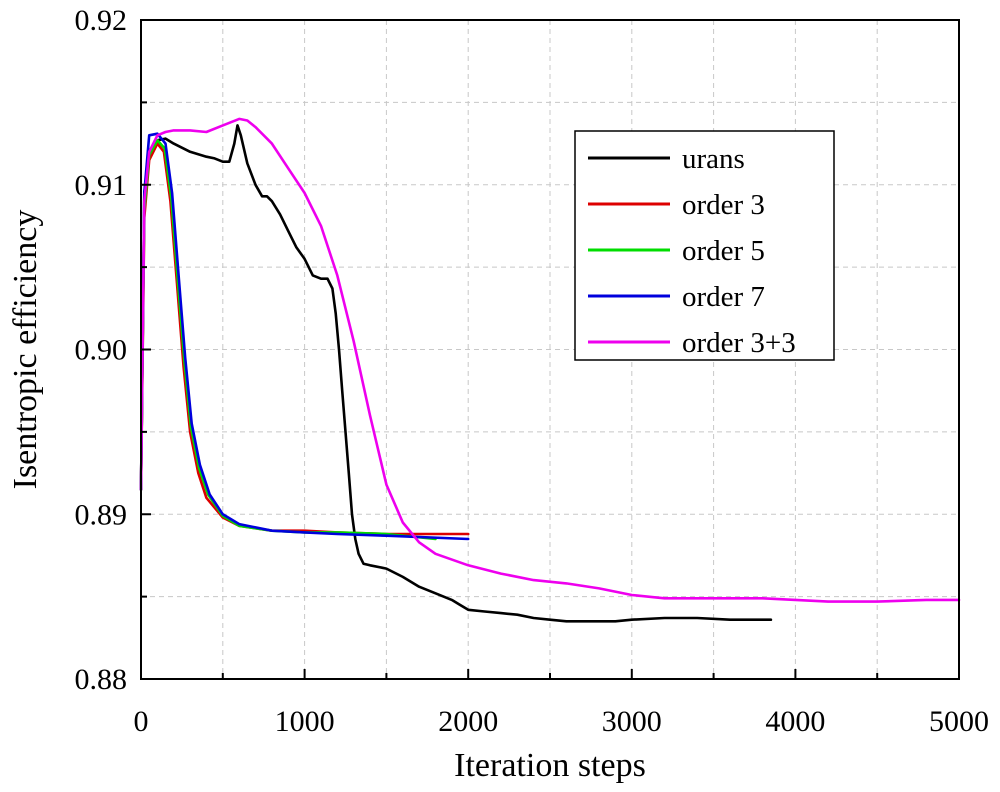  What do you see at coordinates (723, 297) in the screenshot?
I see `legend-label-3: order 7` at bounding box center [723, 297].